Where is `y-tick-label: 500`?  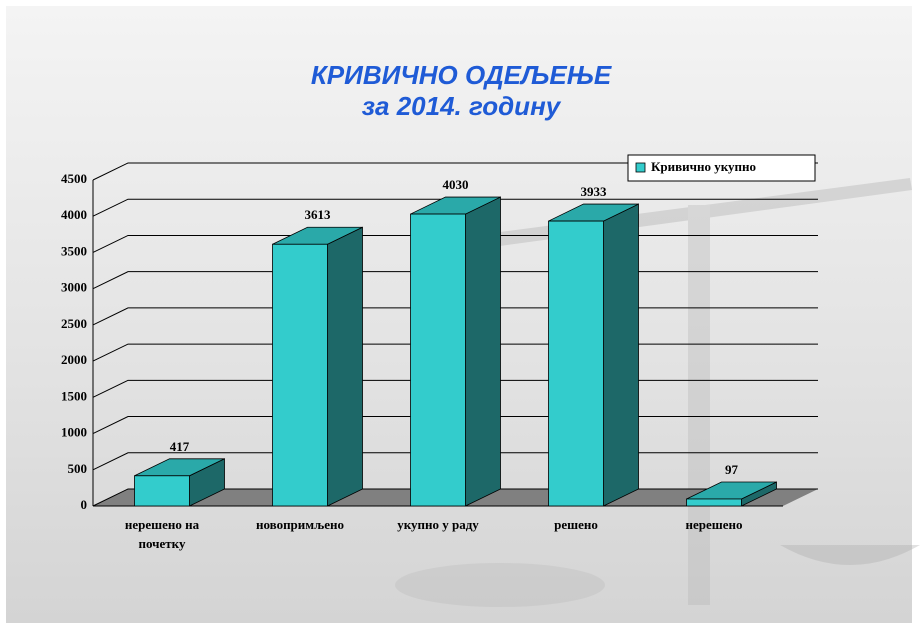
y-tick-label: 500 is located at coordinates (78, 468).